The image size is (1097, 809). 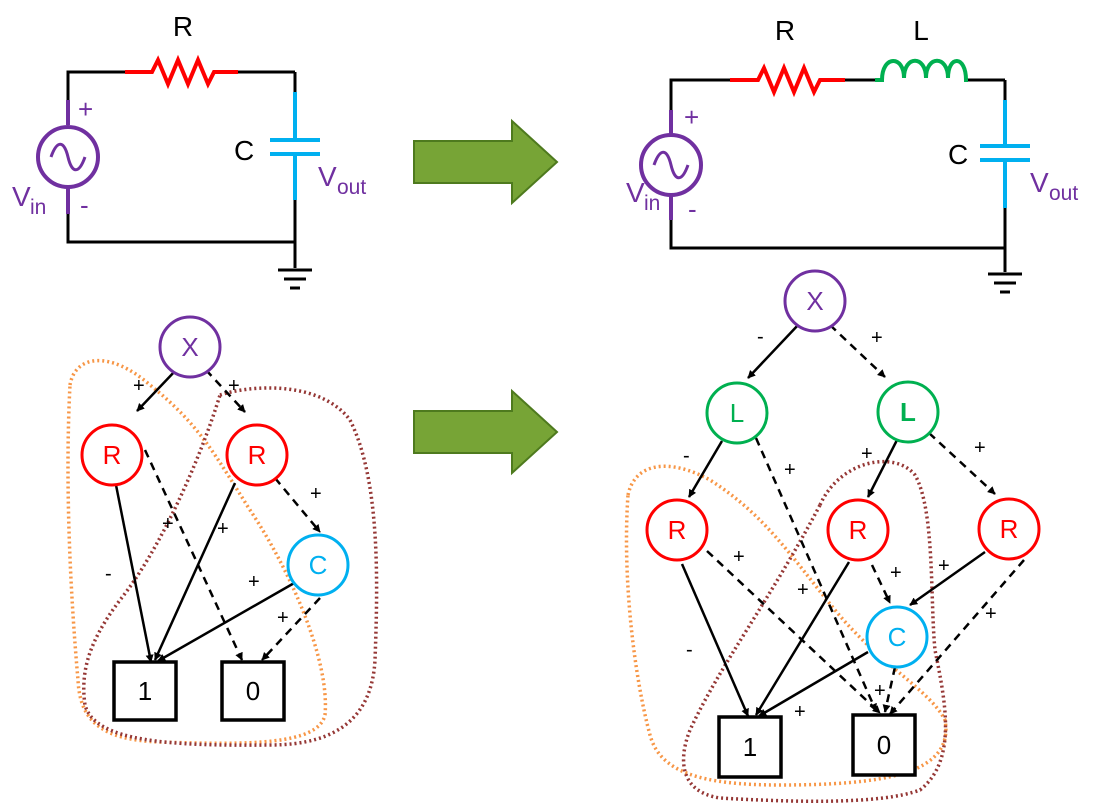 What do you see at coordinates (1005, 283) in the screenshot?
I see `rlc-ground-icon` at bounding box center [1005, 283].